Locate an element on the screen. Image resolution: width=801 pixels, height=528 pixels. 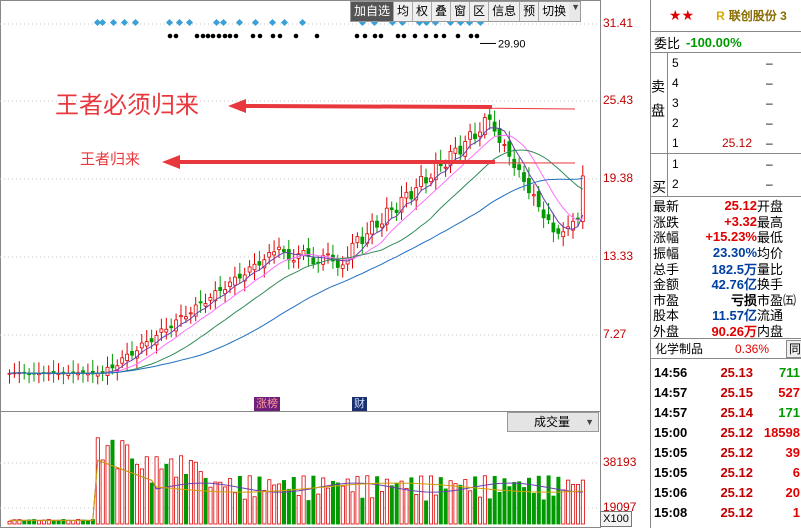
toolbar-button: 区 is located at coordinates (480, 11).